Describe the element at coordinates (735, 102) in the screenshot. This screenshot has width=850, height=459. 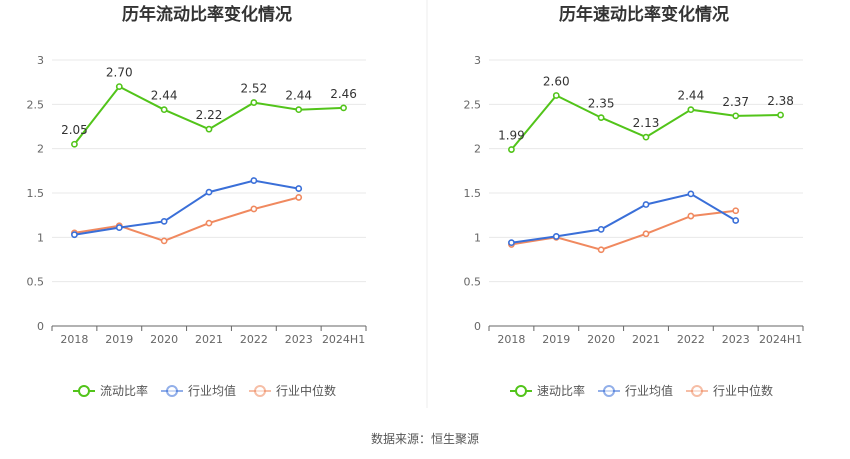
I see `data-label: 2.37` at that location.